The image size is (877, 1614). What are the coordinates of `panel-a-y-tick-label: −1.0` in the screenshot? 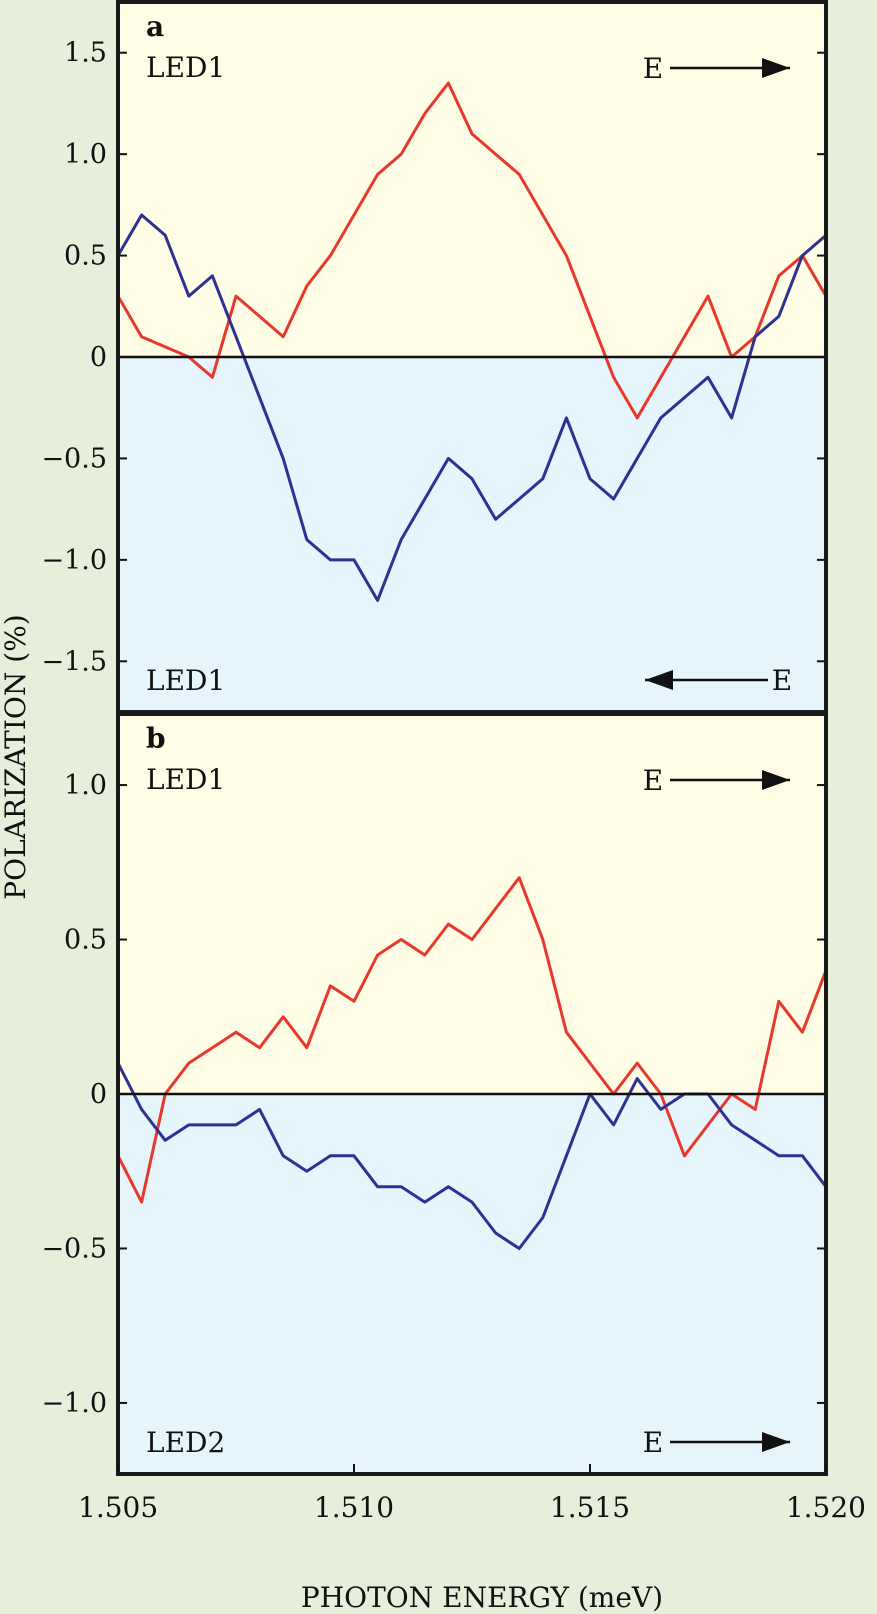 It's located at (74, 560).